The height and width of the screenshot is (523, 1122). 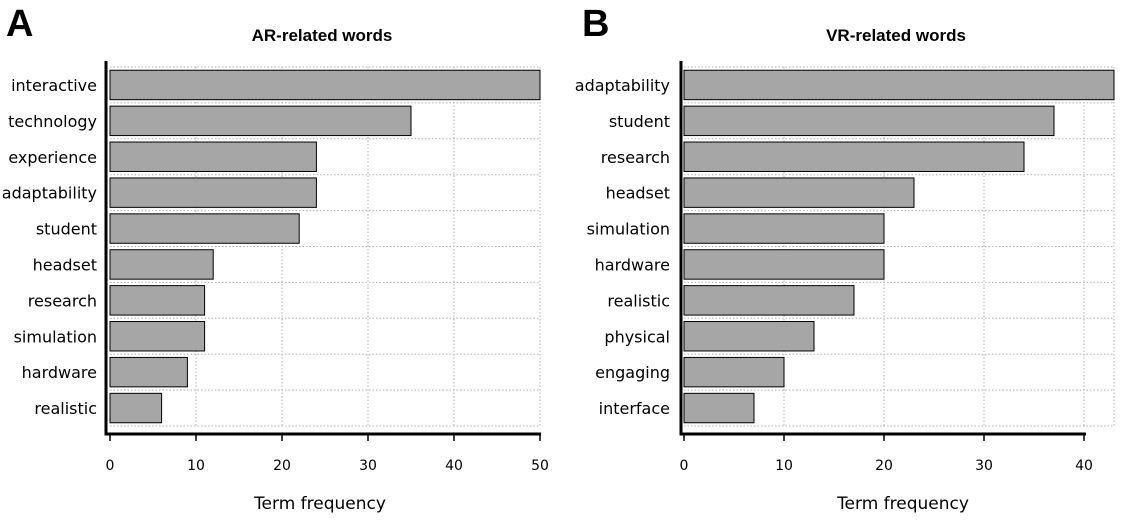 What do you see at coordinates (52, 121) in the screenshot?
I see `category-label: technology` at bounding box center [52, 121].